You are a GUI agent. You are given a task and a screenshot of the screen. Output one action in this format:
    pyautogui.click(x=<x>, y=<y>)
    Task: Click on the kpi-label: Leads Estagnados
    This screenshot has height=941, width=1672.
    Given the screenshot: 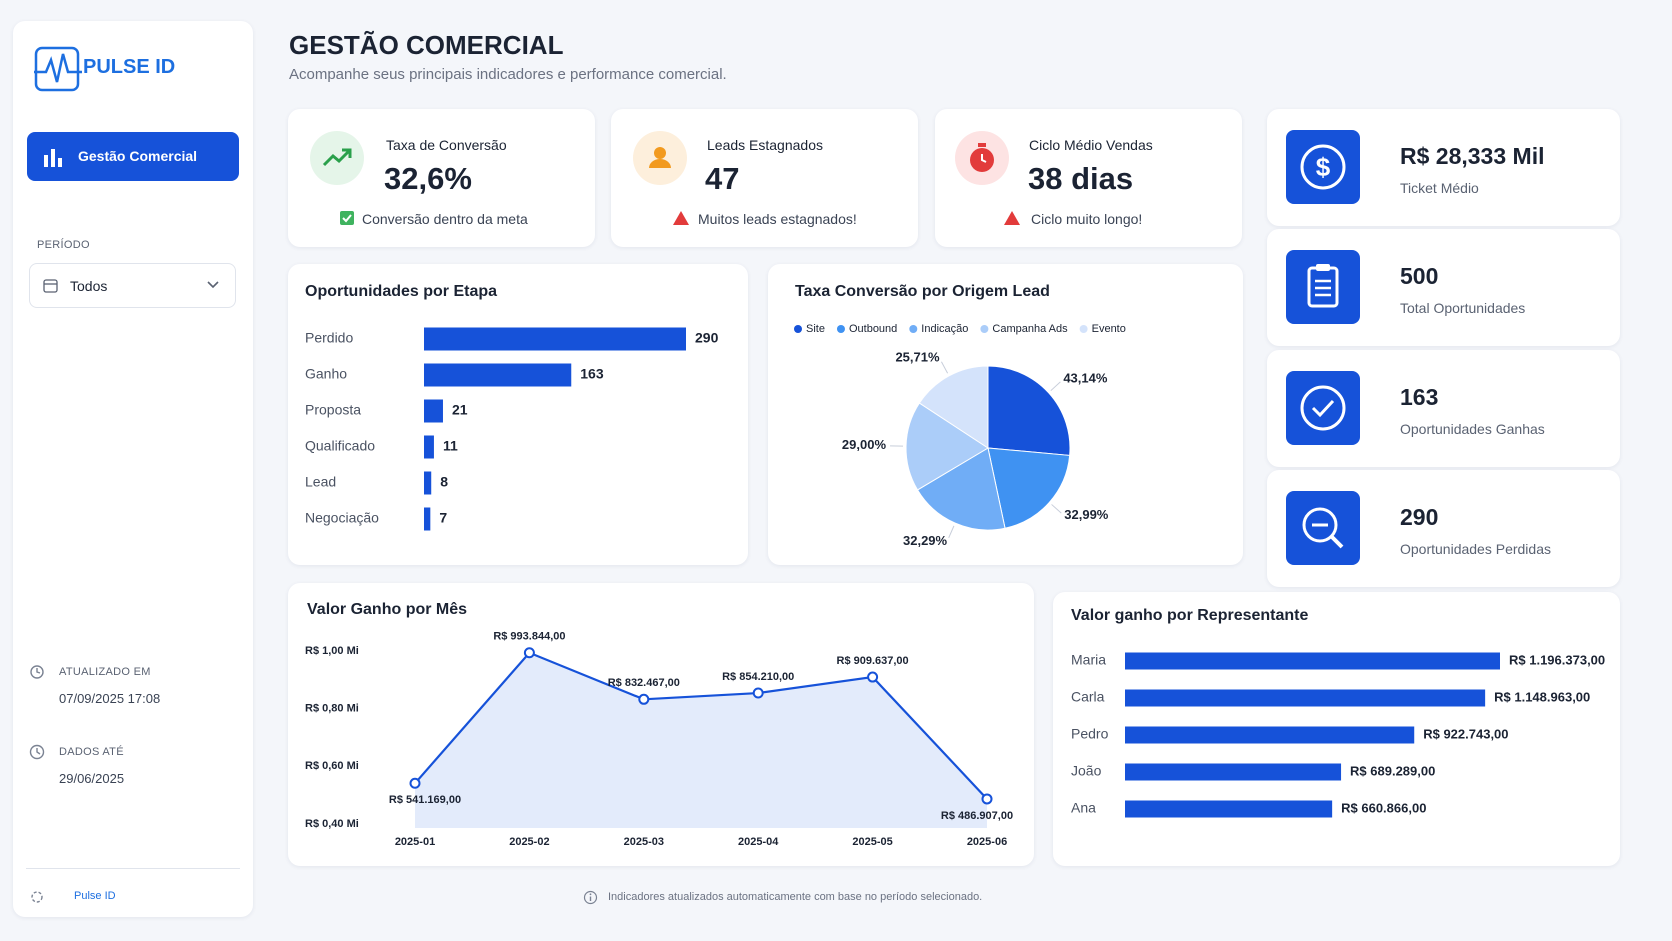 What is the action you would take?
    pyautogui.click(x=765, y=145)
    